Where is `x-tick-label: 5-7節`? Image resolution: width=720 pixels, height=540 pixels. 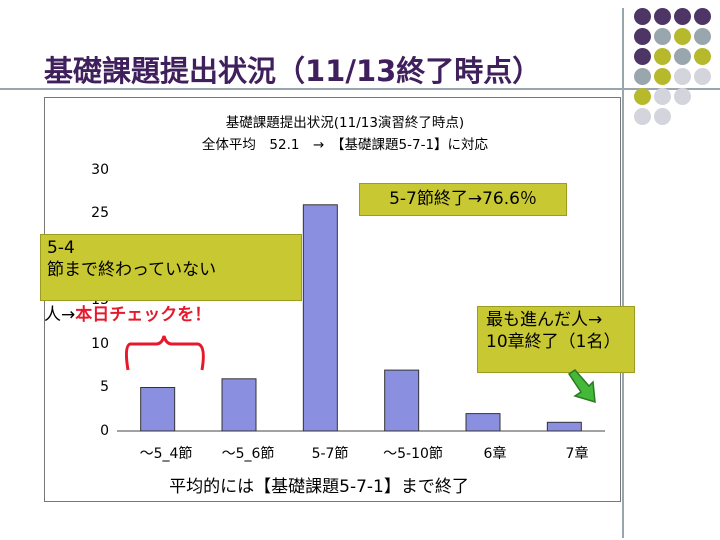 x-tick-label: 5-7節 is located at coordinates (330, 454).